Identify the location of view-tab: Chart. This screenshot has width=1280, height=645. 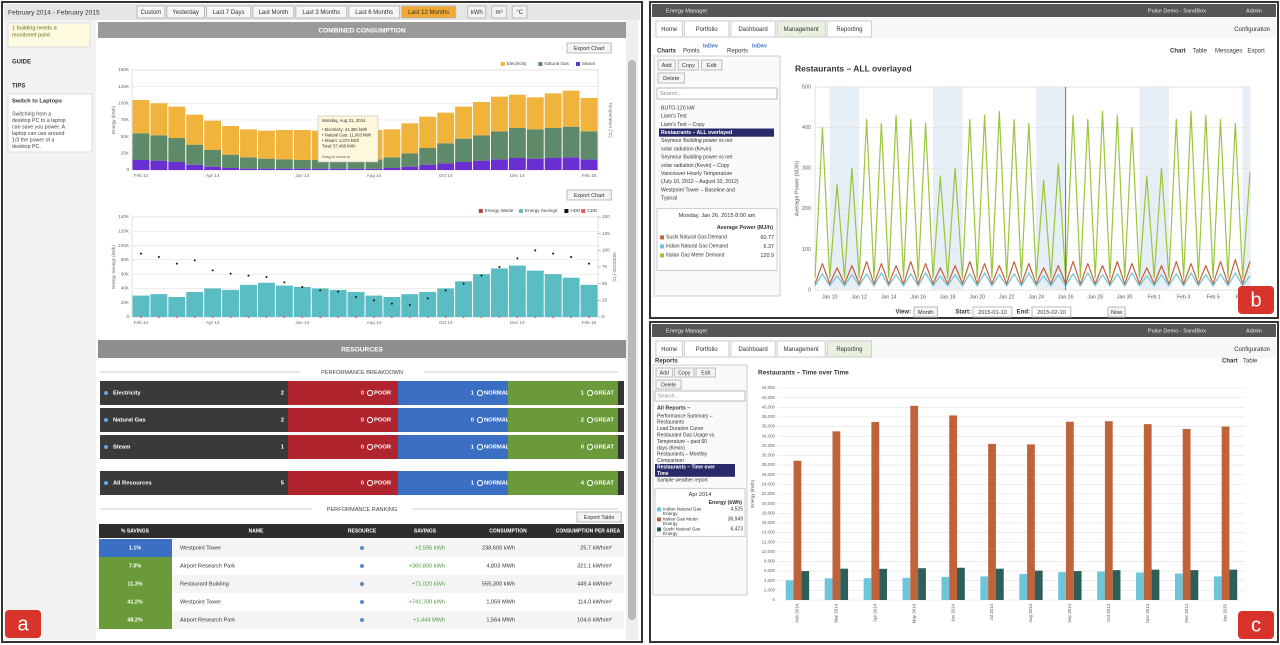
(1230, 362).